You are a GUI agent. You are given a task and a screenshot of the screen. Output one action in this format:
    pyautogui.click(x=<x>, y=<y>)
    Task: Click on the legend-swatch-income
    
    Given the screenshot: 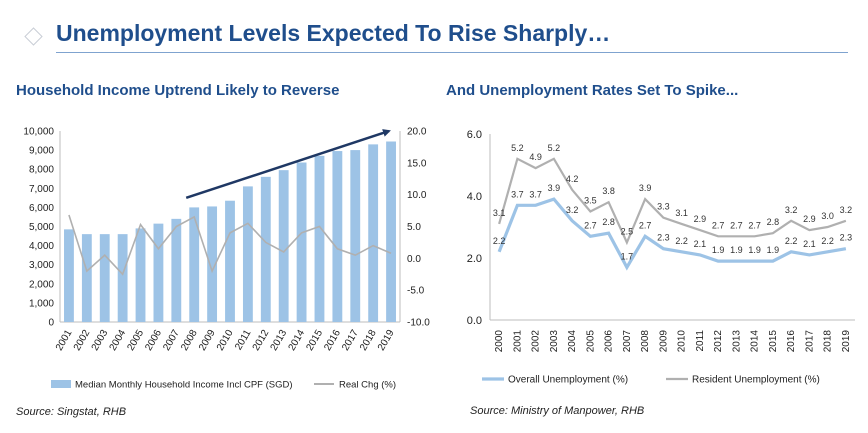 What is the action you would take?
    pyautogui.click(x=61, y=384)
    